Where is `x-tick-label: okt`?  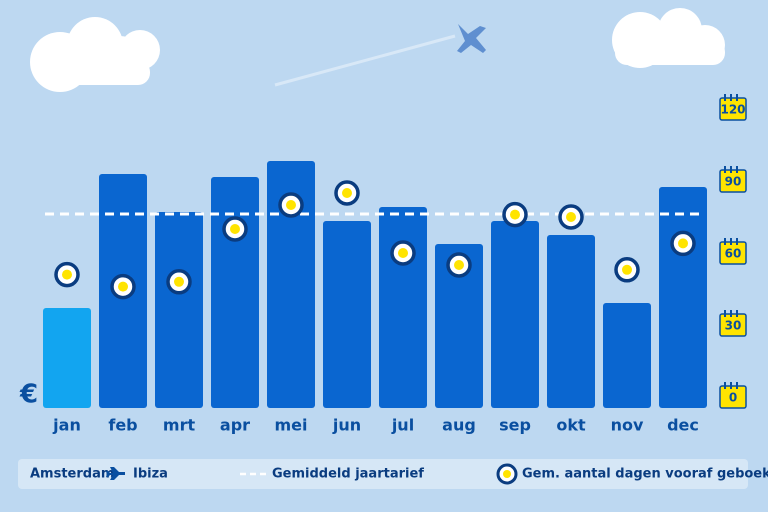
x-tick-label: okt is located at coordinates (571, 425).